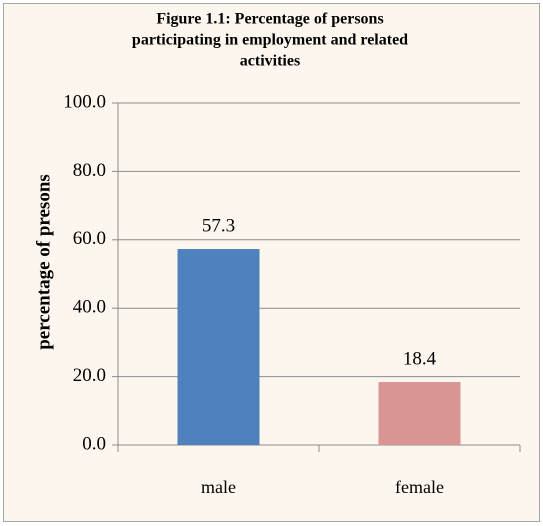 The image size is (543, 526). Describe the element at coordinates (218, 225) in the screenshot. I see `value-label: 57.3` at that location.